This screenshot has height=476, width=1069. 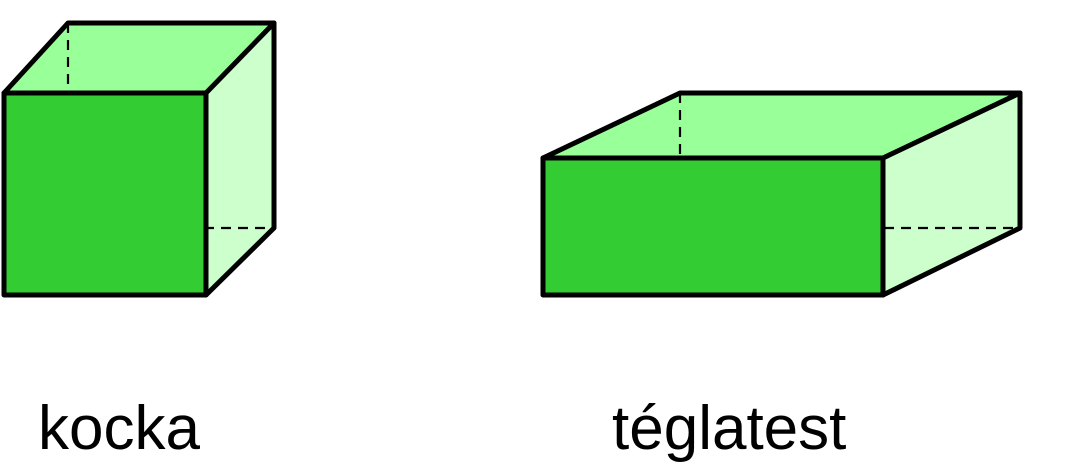 What do you see at coordinates (240, 159) in the screenshot?
I see `cube-side-outline` at bounding box center [240, 159].